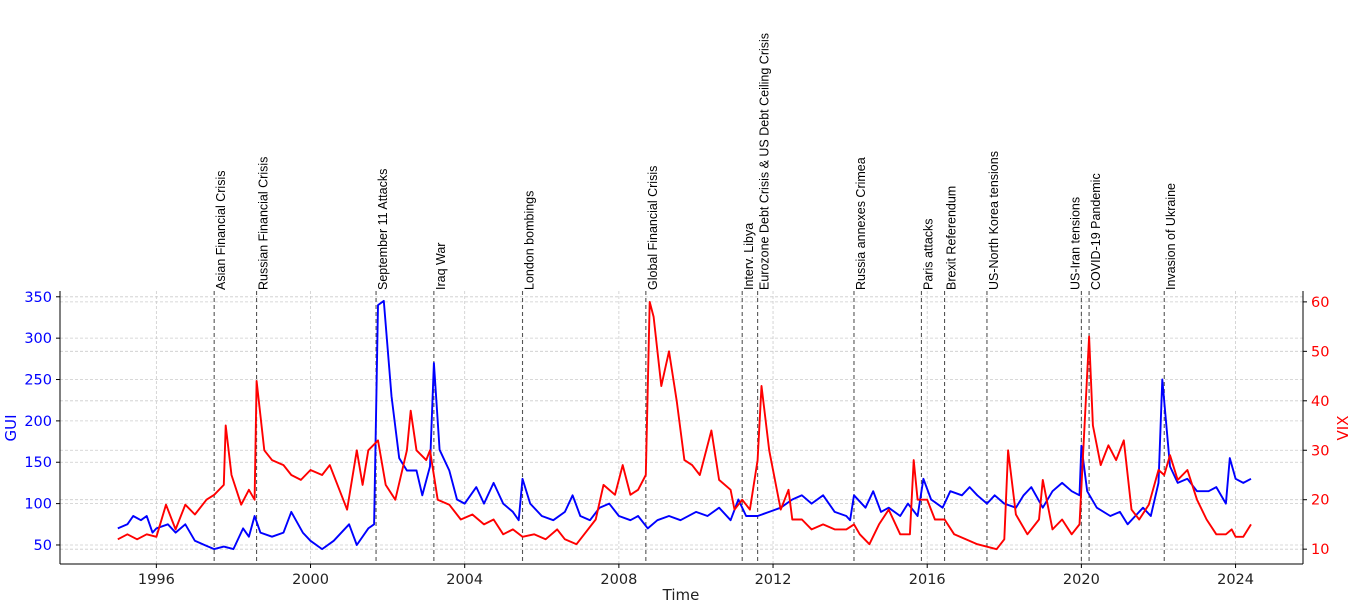  I want to click on x-tick-label: 2004, so click(464, 580).